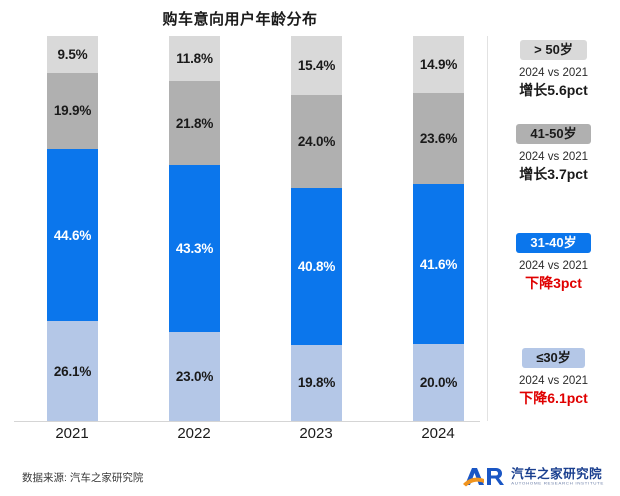 This screenshot has height=496, width=620. I want to click on bar-segment: 19.8%, so click(316, 382).